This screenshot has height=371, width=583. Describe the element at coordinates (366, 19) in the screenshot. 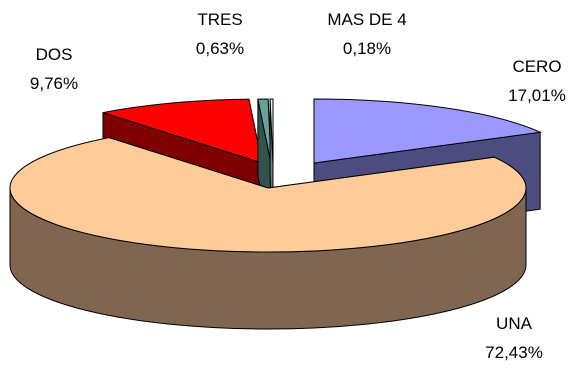

I see `label-mas-de-4-name: MAS DE 4` at that location.